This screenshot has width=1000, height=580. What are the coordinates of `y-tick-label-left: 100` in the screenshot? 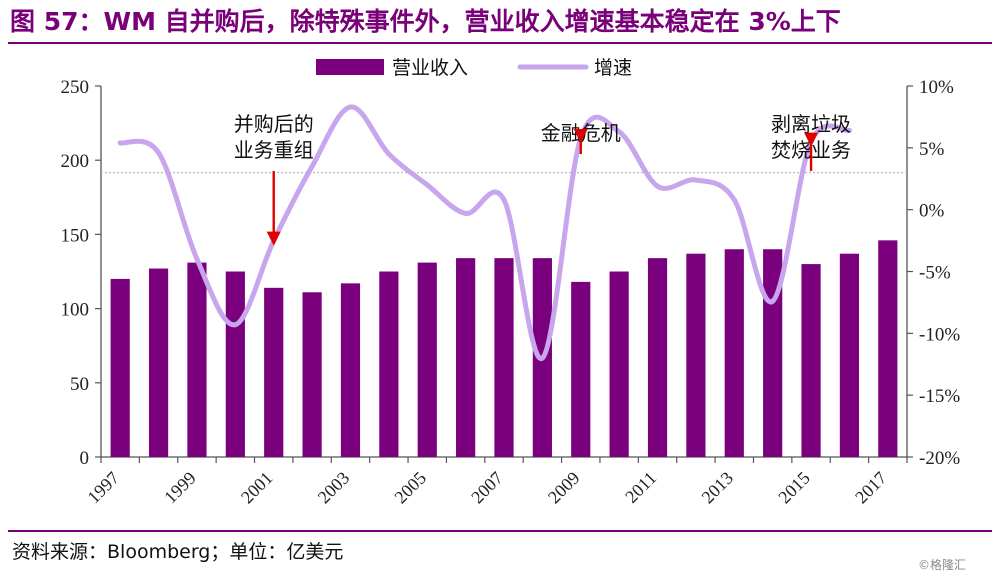 It's located at (75, 310).